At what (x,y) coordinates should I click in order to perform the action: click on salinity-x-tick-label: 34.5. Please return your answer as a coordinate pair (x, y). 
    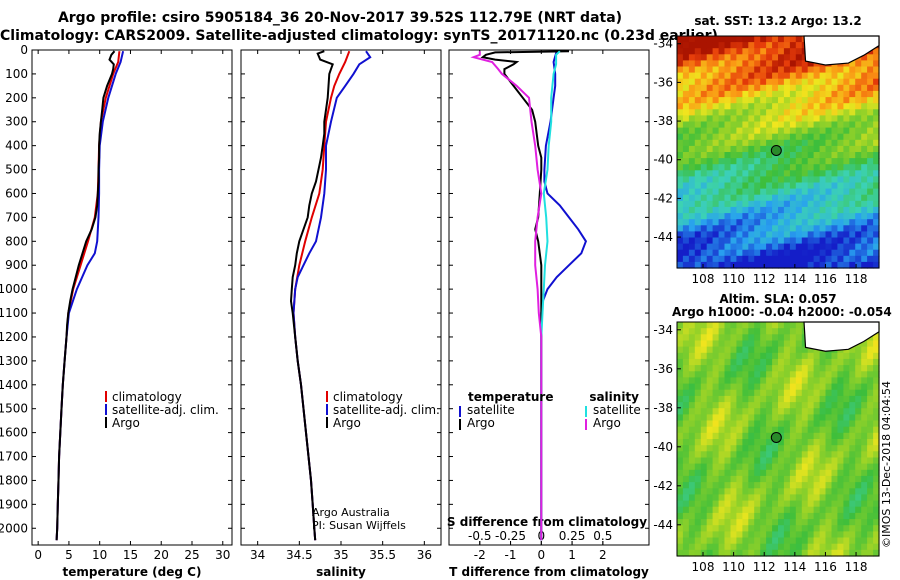
    Looking at the image, I should click on (299, 555).